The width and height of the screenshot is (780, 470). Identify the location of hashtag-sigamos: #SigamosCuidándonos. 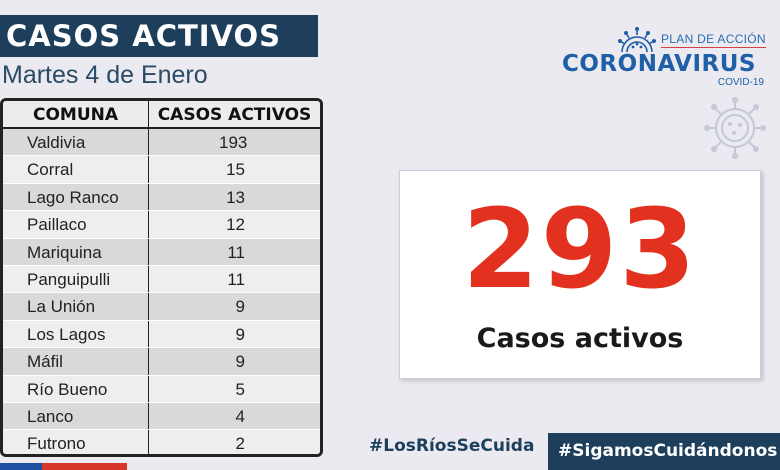
(664, 451).